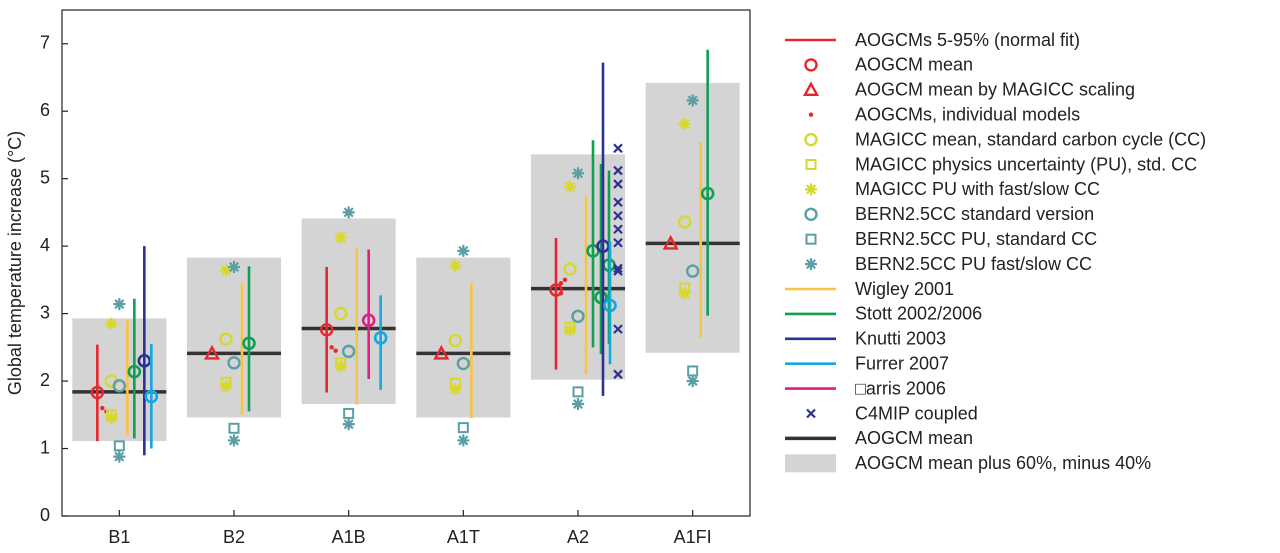  I want to click on legend-item: Wigley 2001, so click(869, 289).